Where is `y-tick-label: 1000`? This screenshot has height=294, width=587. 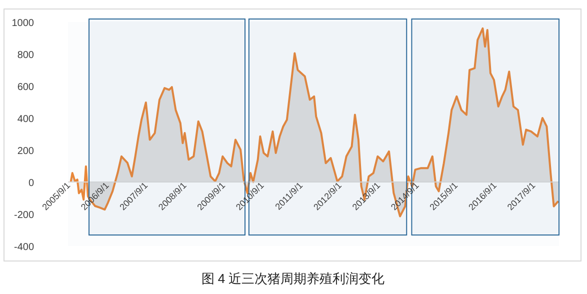 y-tick-label: 1000 is located at coordinates (23, 23).